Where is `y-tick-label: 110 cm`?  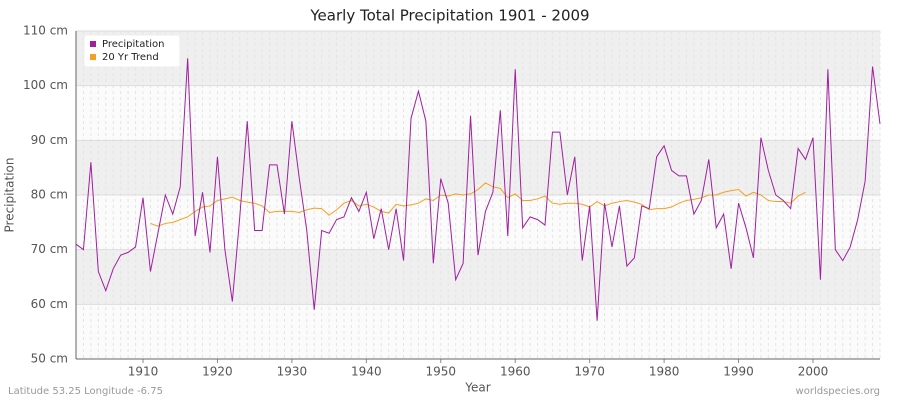
y-tick-label: 110 cm is located at coordinates (45, 31).